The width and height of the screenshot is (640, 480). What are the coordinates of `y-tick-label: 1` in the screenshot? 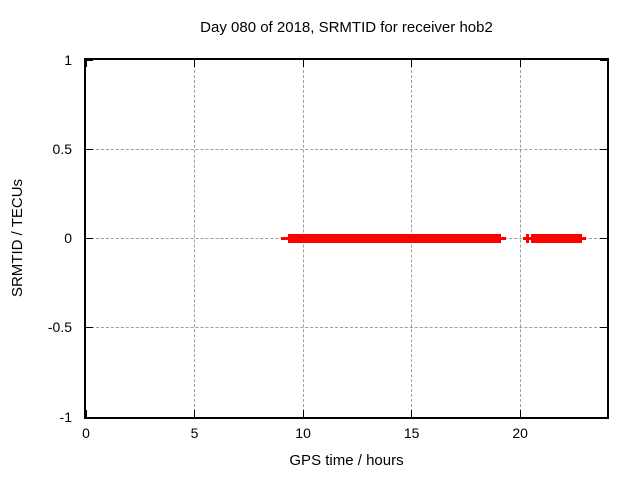 It's located at (68, 59).